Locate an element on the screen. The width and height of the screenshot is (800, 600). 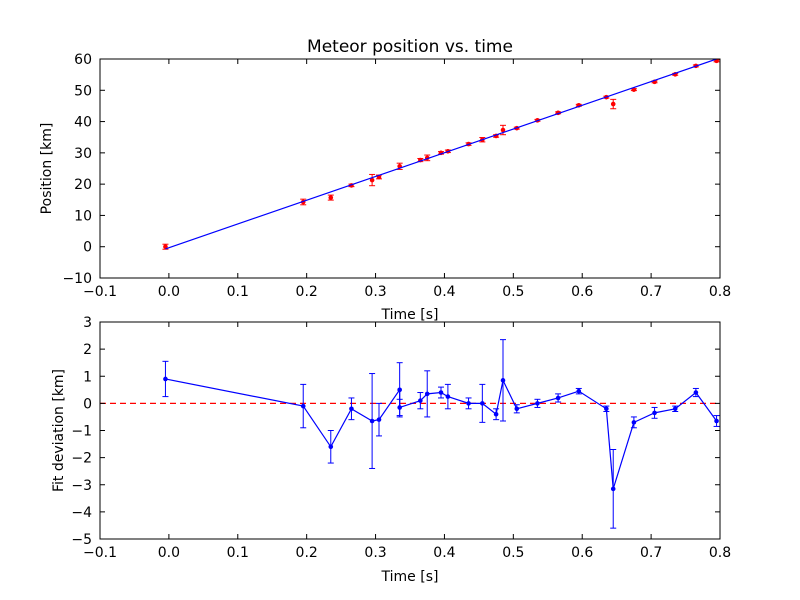
y-tick-label: 60 is located at coordinates (83, 60).